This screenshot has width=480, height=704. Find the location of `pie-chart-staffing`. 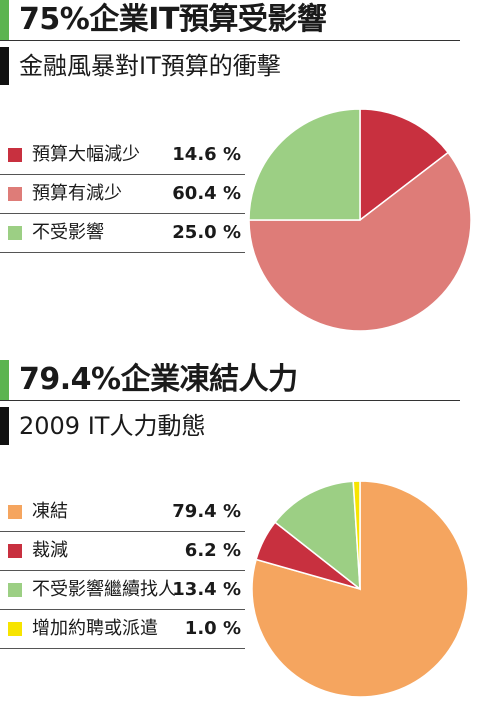

pie-chart-staffing is located at coordinates (360, 589).